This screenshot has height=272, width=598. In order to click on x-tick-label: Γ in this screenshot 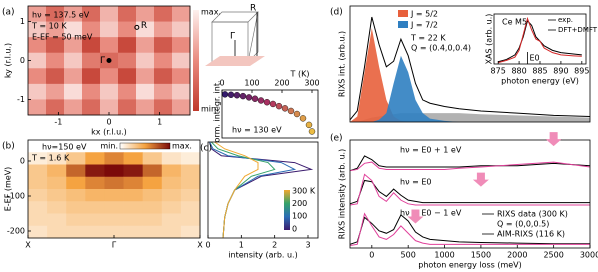, I will do `click(114, 245)`.